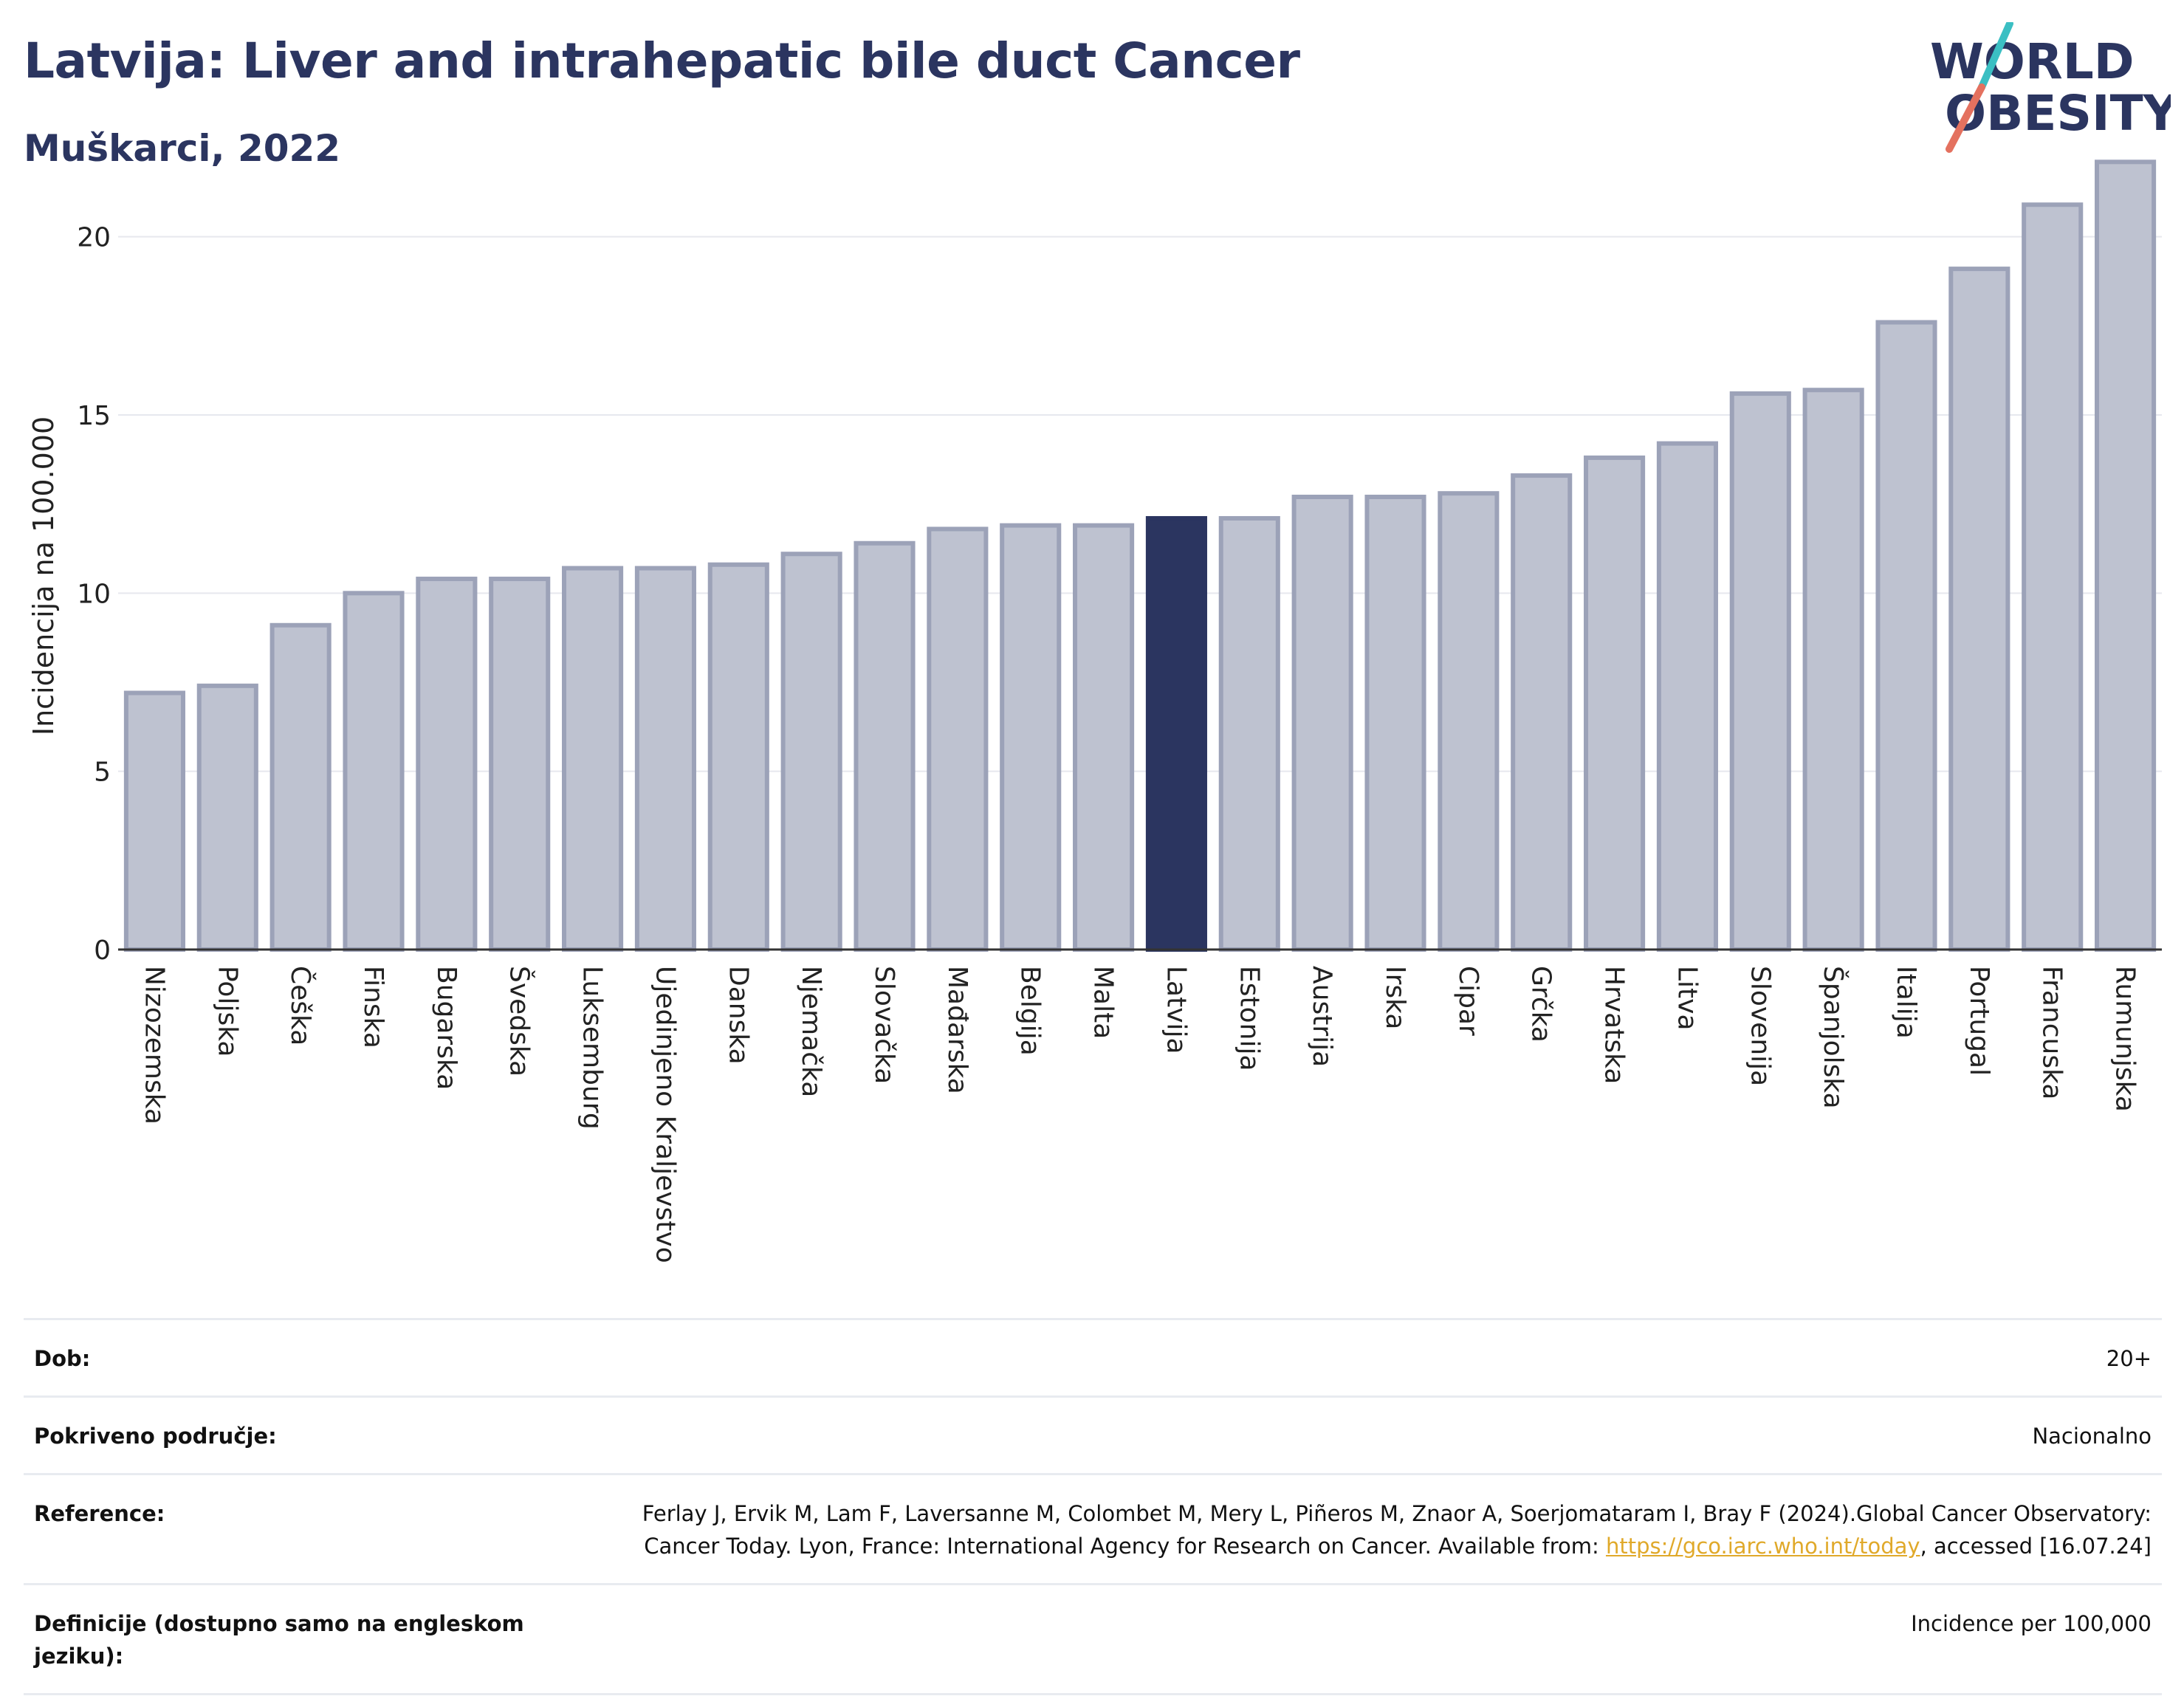 The image size is (2184, 1696). I want to click on bar-luksemburg, so click(593, 759).